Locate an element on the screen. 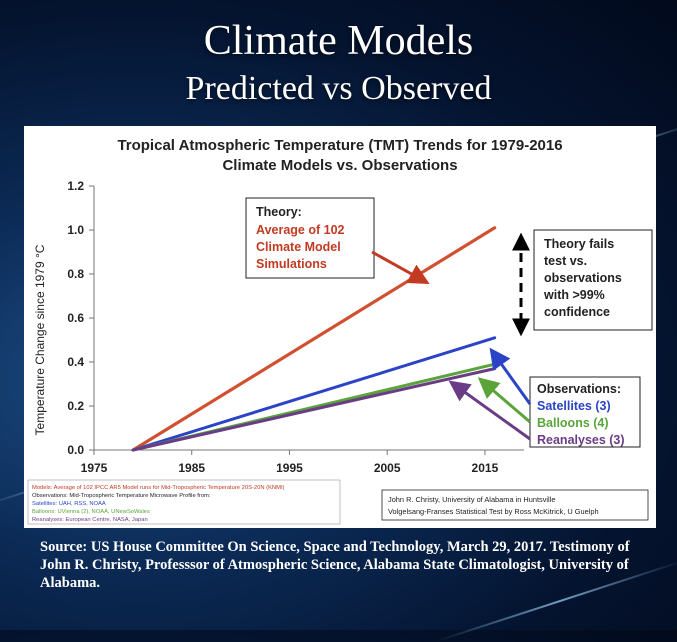 The image size is (677, 642). fails-box is located at coordinates (593, 280).